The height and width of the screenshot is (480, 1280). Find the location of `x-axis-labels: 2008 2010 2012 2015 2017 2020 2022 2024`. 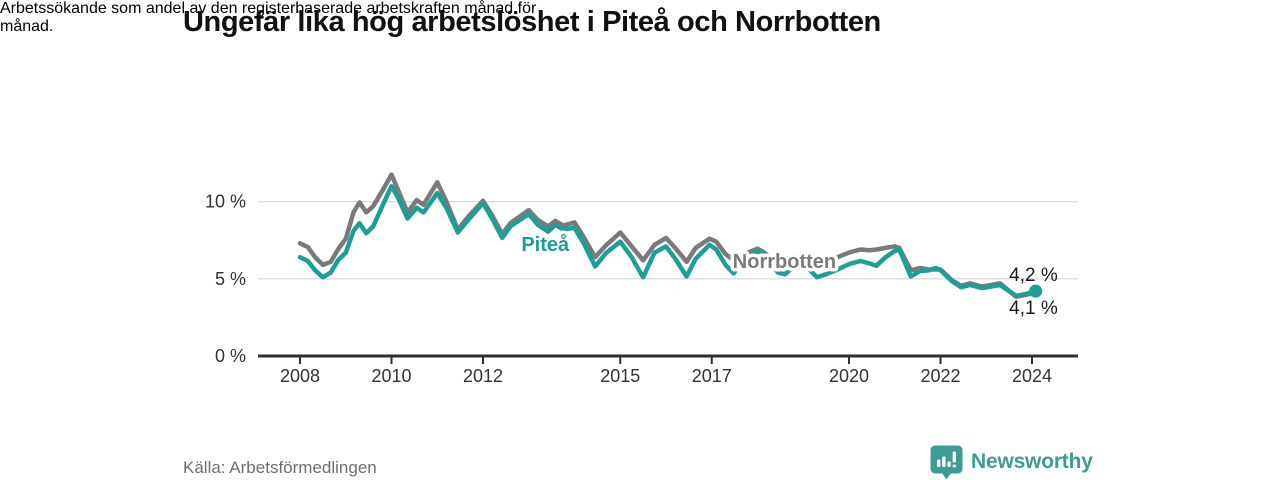

x-axis-labels: 2008 2010 2012 2015 2017 2020 2022 2024 is located at coordinates (666, 376).